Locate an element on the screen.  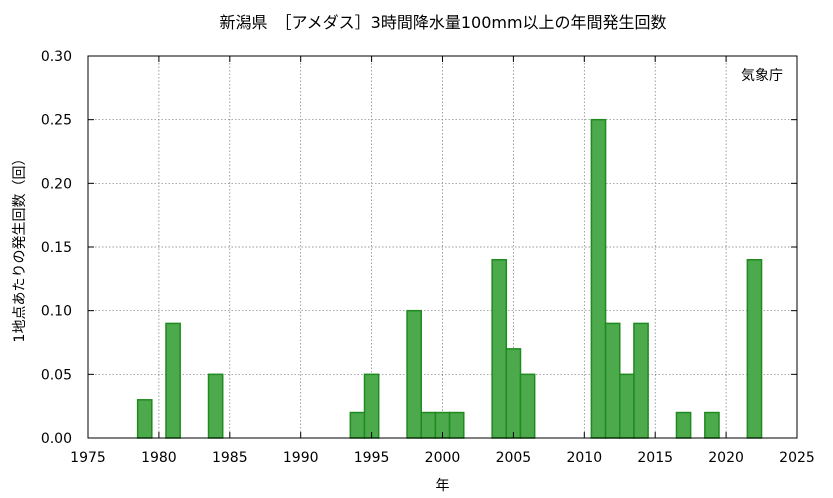
y-tick-label: 0.30 is located at coordinates (56, 57).